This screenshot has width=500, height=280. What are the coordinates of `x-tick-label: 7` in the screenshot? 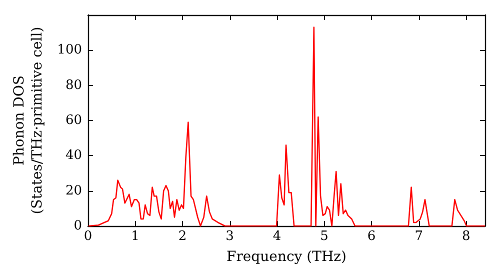 It's located at (418, 236).